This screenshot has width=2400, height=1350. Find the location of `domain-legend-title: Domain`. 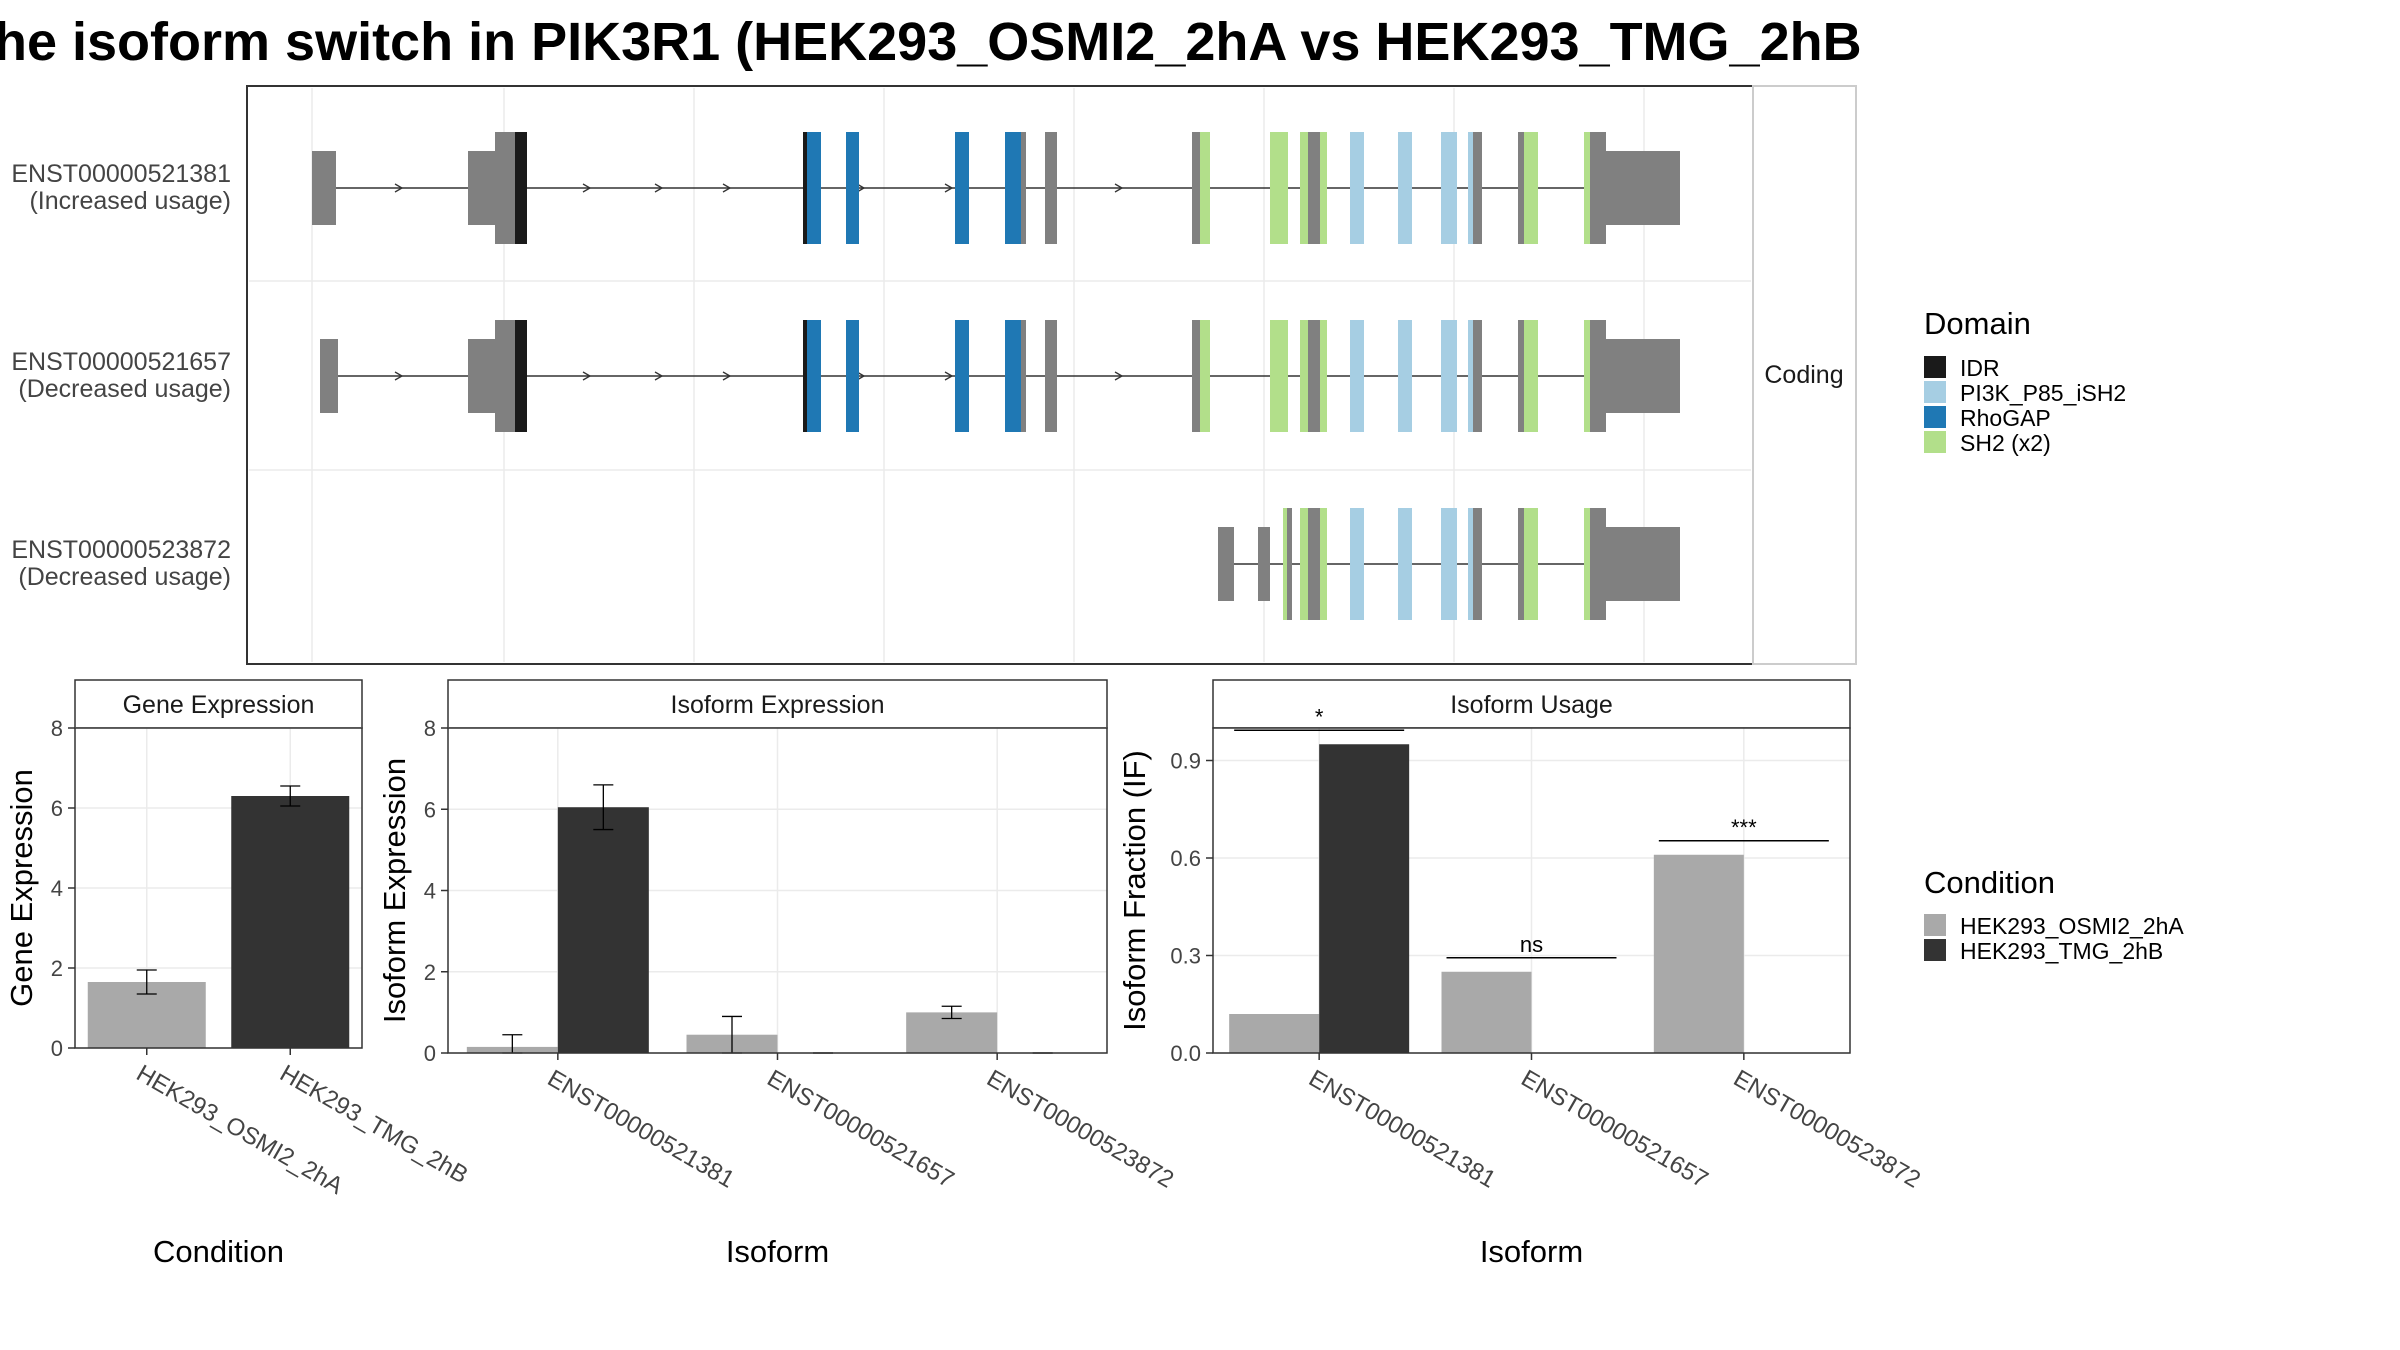

domain-legend-title: Domain is located at coordinates (1977, 323).